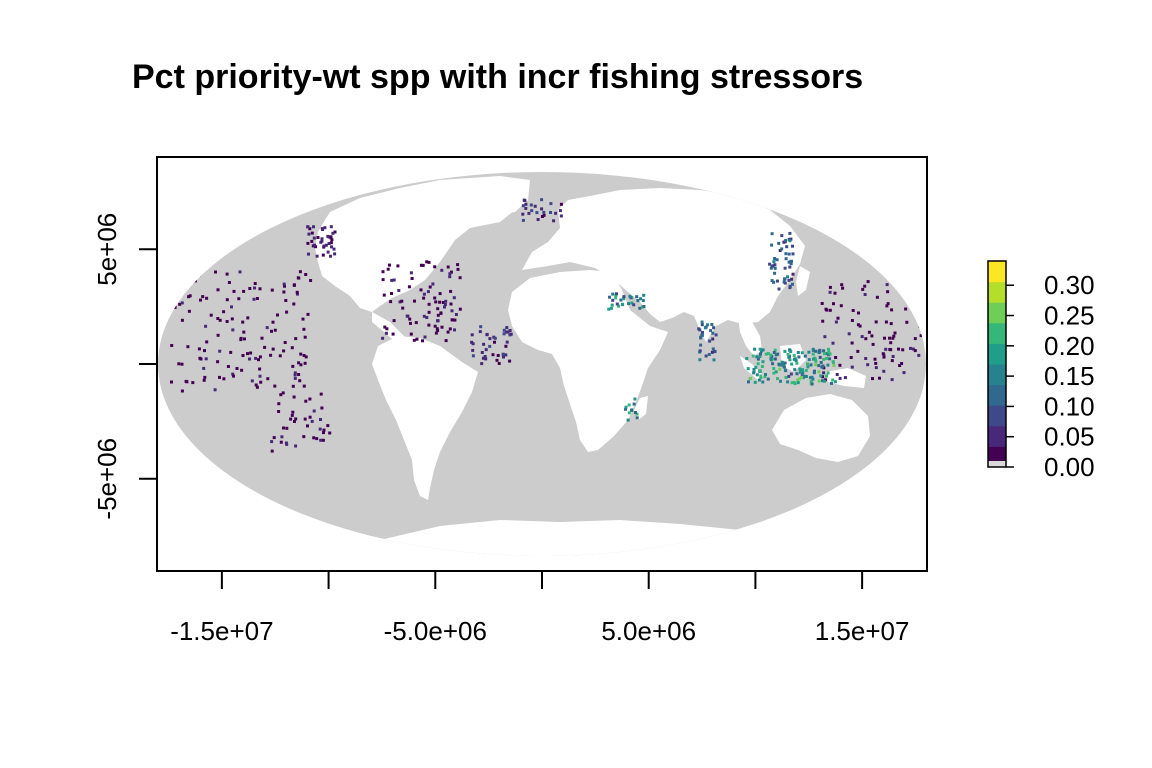 This screenshot has width=1152, height=768. I want to click on y-axis: 5e+06 -5e+06, so click(124, 366).